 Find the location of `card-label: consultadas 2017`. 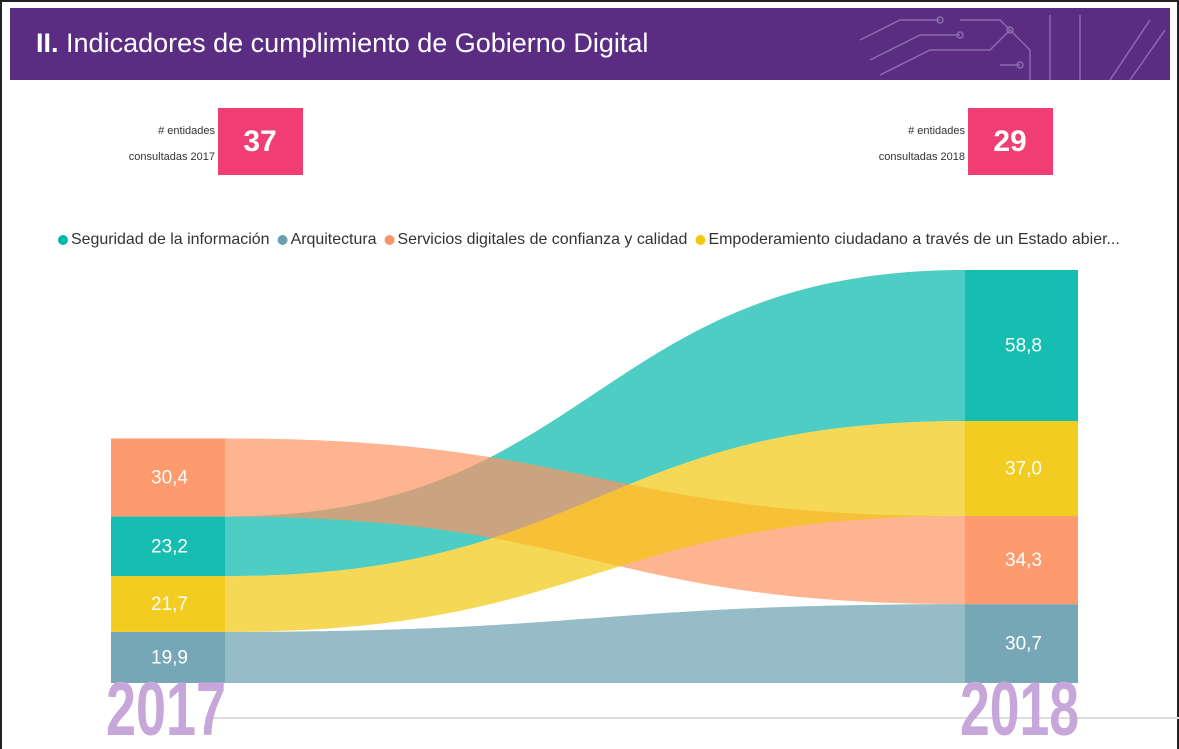

card-label: consultadas 2017 is located at coordinates (172, 157).